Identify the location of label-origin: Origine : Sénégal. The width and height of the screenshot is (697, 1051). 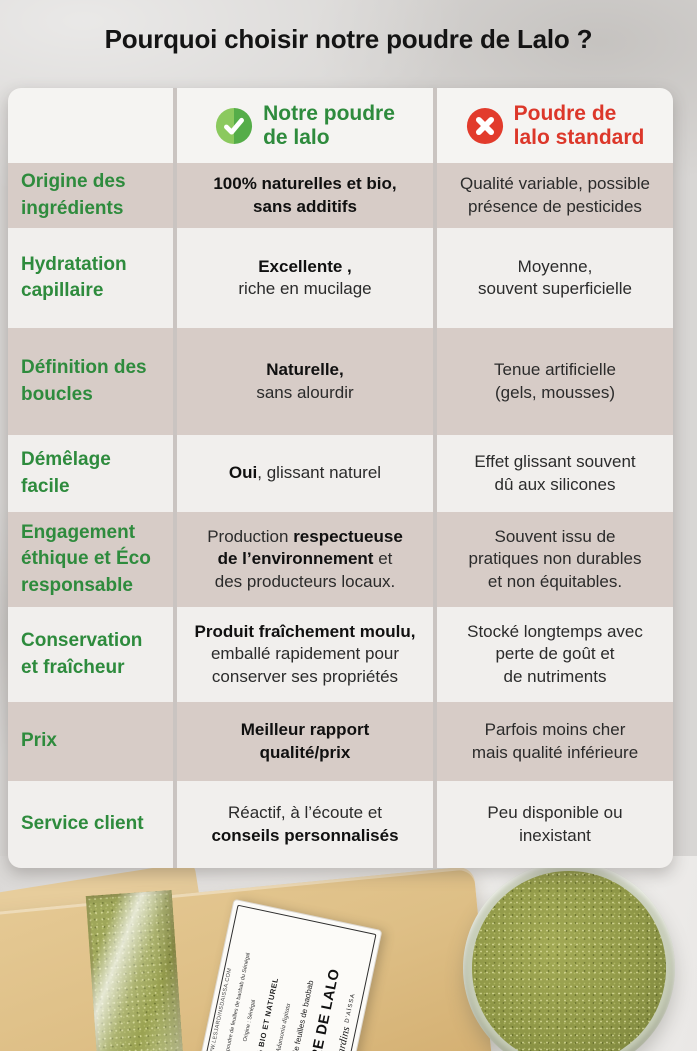
(250, 1021).